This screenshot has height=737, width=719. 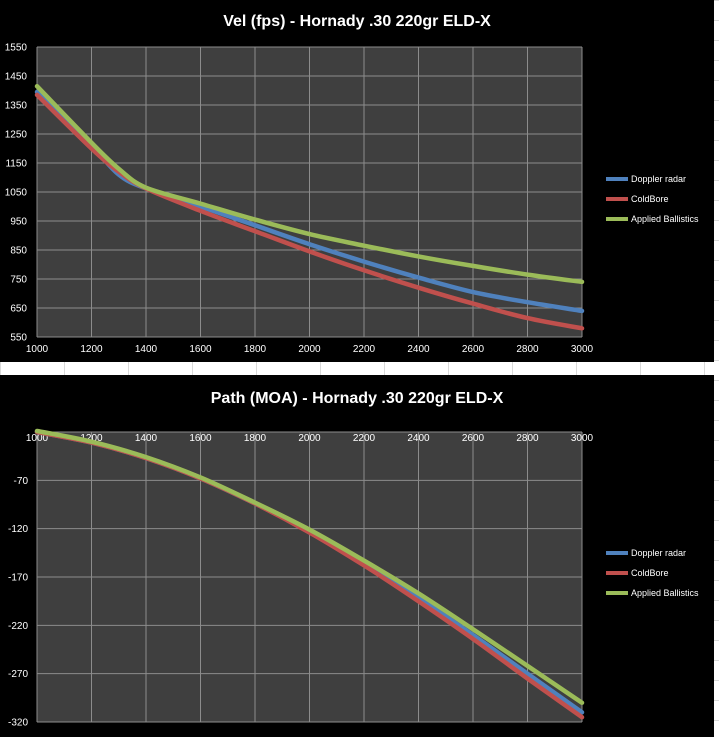 I want to click on y-tick-label: 1150, so click(x=16, y=164).